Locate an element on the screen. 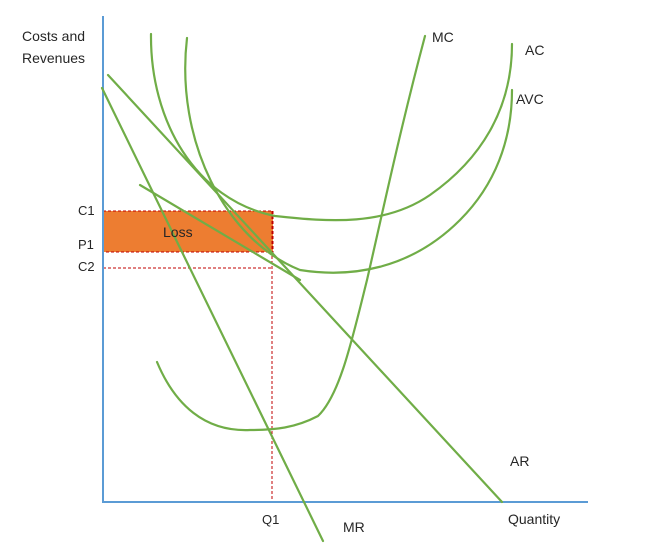  y-axis-label-line1: Costs and is located at coordinates (53, 36).